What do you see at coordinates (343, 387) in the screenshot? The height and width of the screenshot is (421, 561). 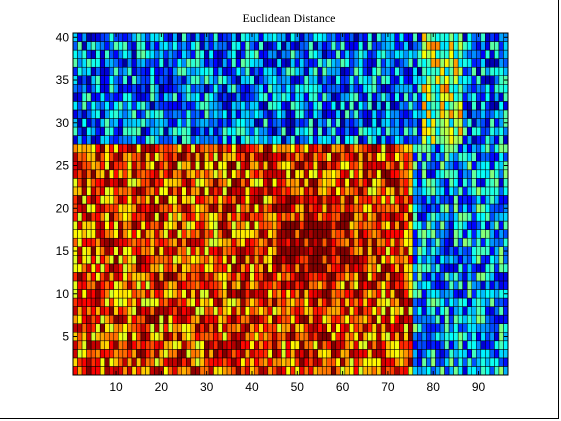 I see `x-tick-label: 60` at bounding box center [343, 387].